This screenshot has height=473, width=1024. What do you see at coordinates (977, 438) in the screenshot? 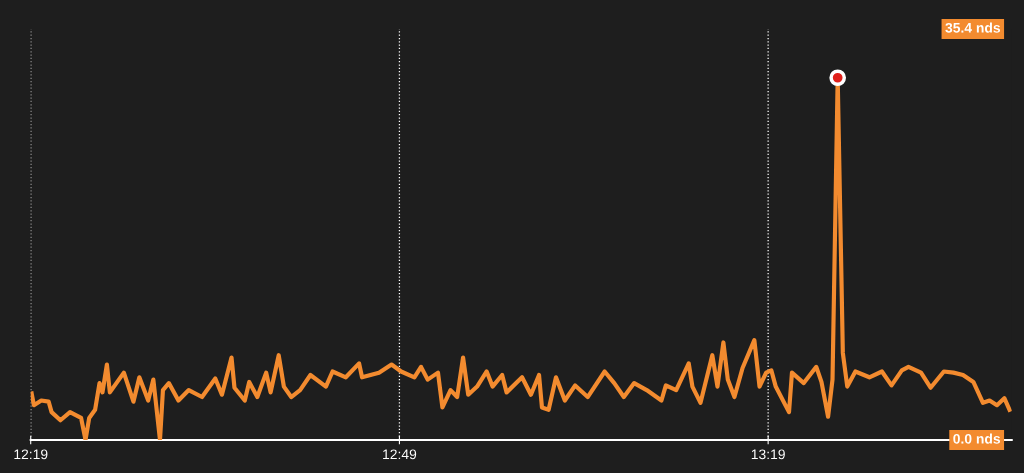
I see `y-tick-label: 0.0 nds` at bounding box center [977, 438].